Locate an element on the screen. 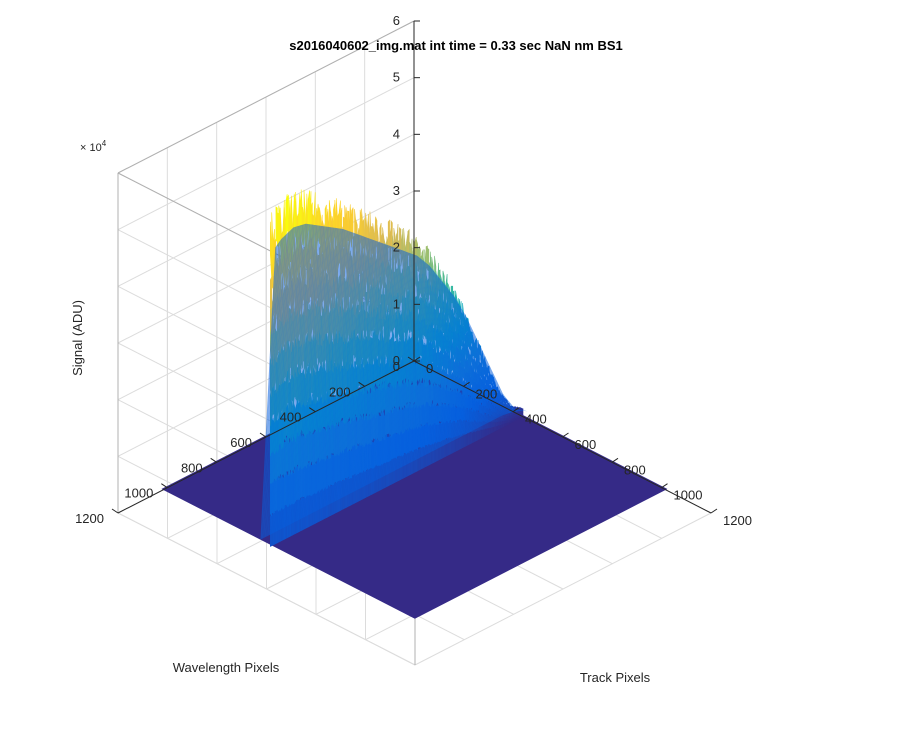 Image resolution: width=900 pixels, height=750 pixels. x-tick-label: 600 is located at coordinates (586, 444).